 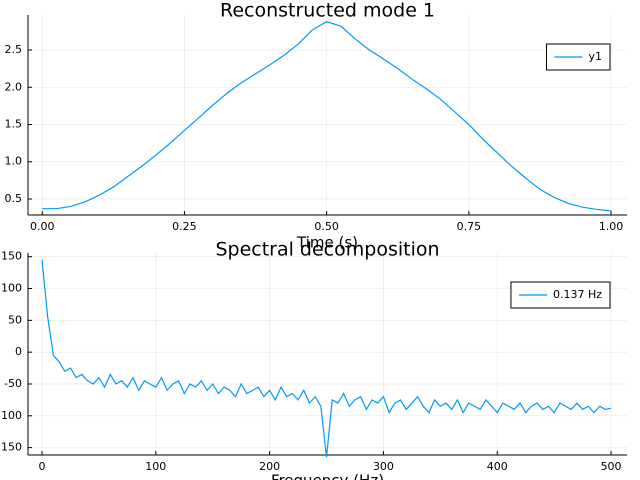 What do you see at coordinates (611, 466) in the screenshot?
I see `x-tick-label: 500` at bounding box center [611, 466].